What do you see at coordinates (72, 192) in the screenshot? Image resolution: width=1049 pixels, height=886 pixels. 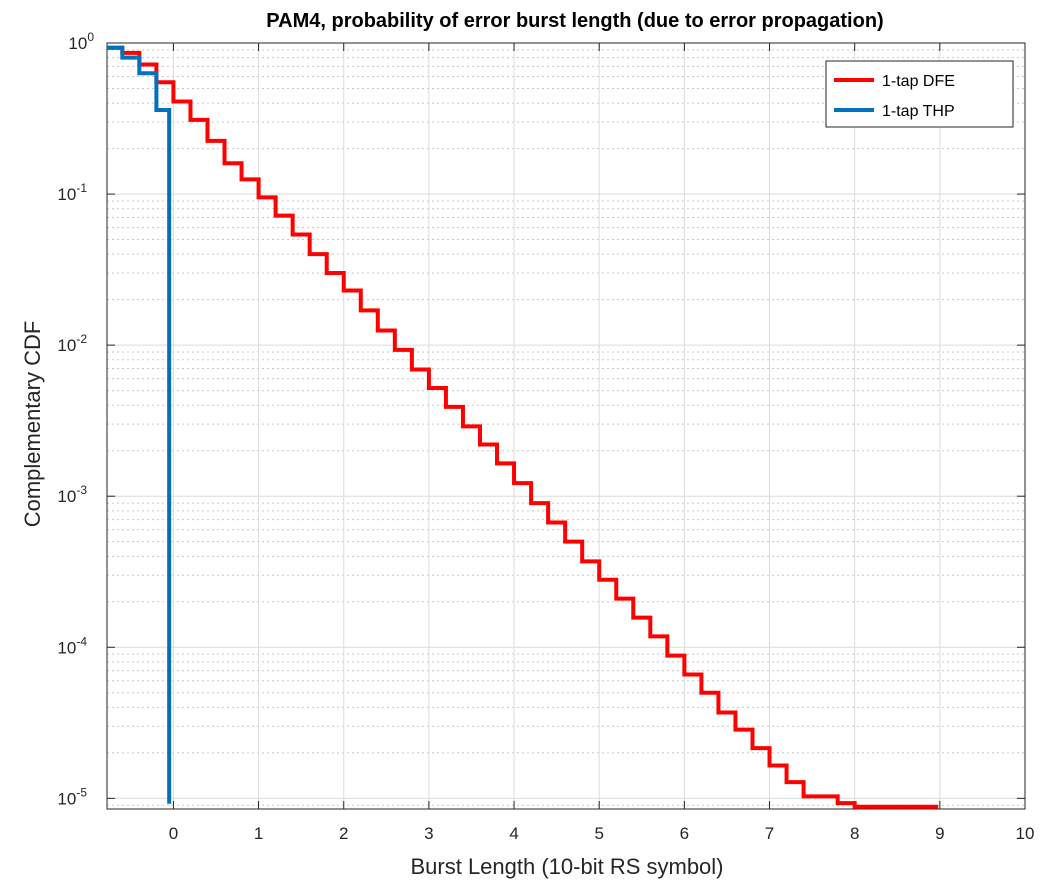 I see `y-tick-label: 10⁻¹` at bounding box center [72, 192].